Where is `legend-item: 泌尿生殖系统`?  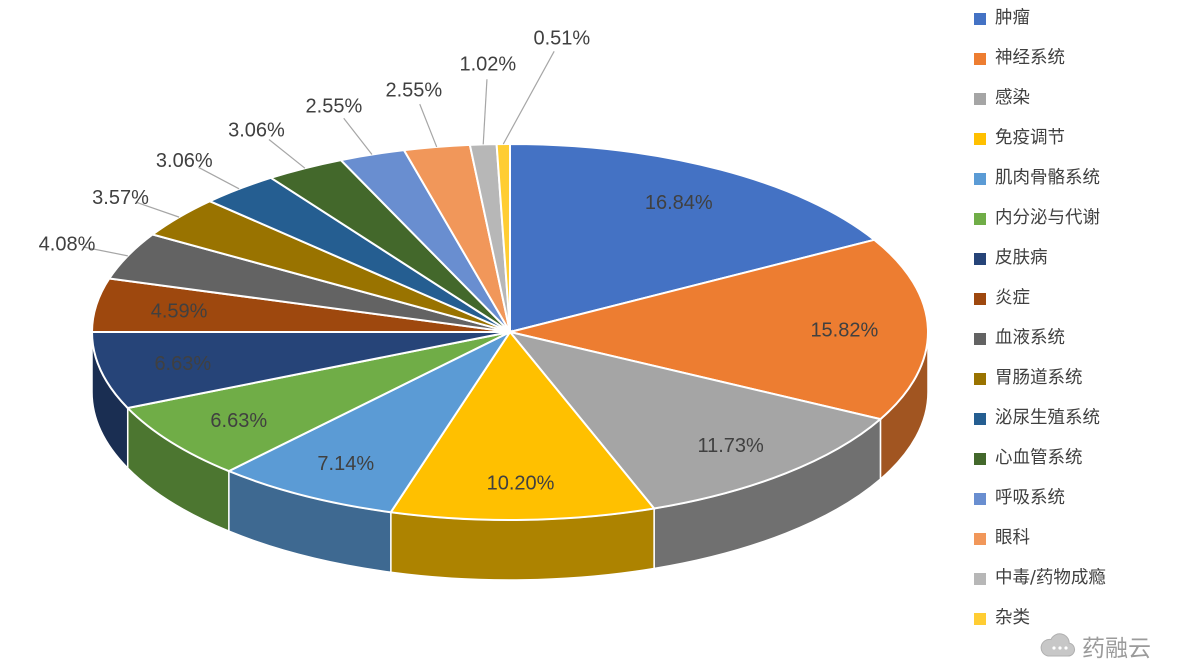
legend-item: 泌尿生殖系统 is located at coordinates (1040, 418).